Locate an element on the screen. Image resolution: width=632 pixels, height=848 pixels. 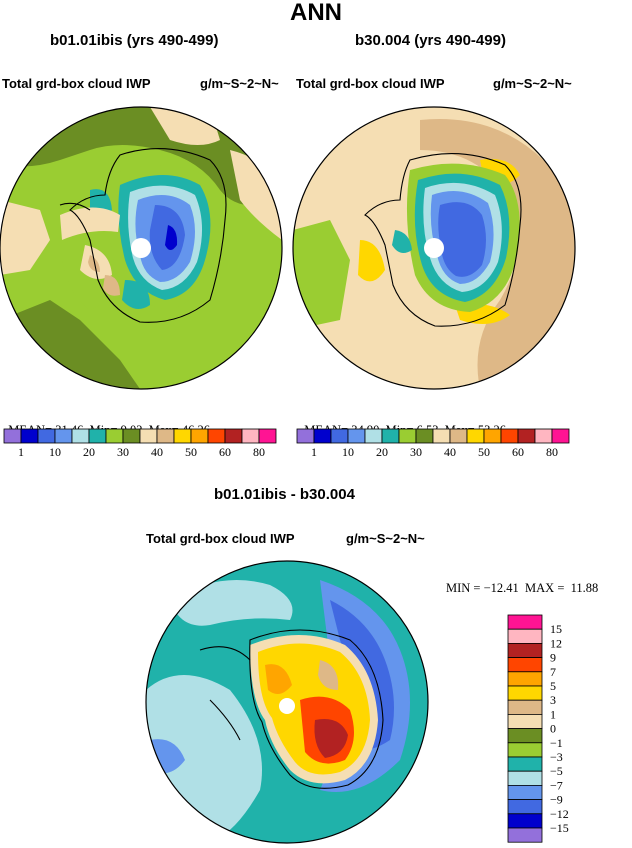
panel2-colorbar-label: 20 is located at coordinates (382, 452).